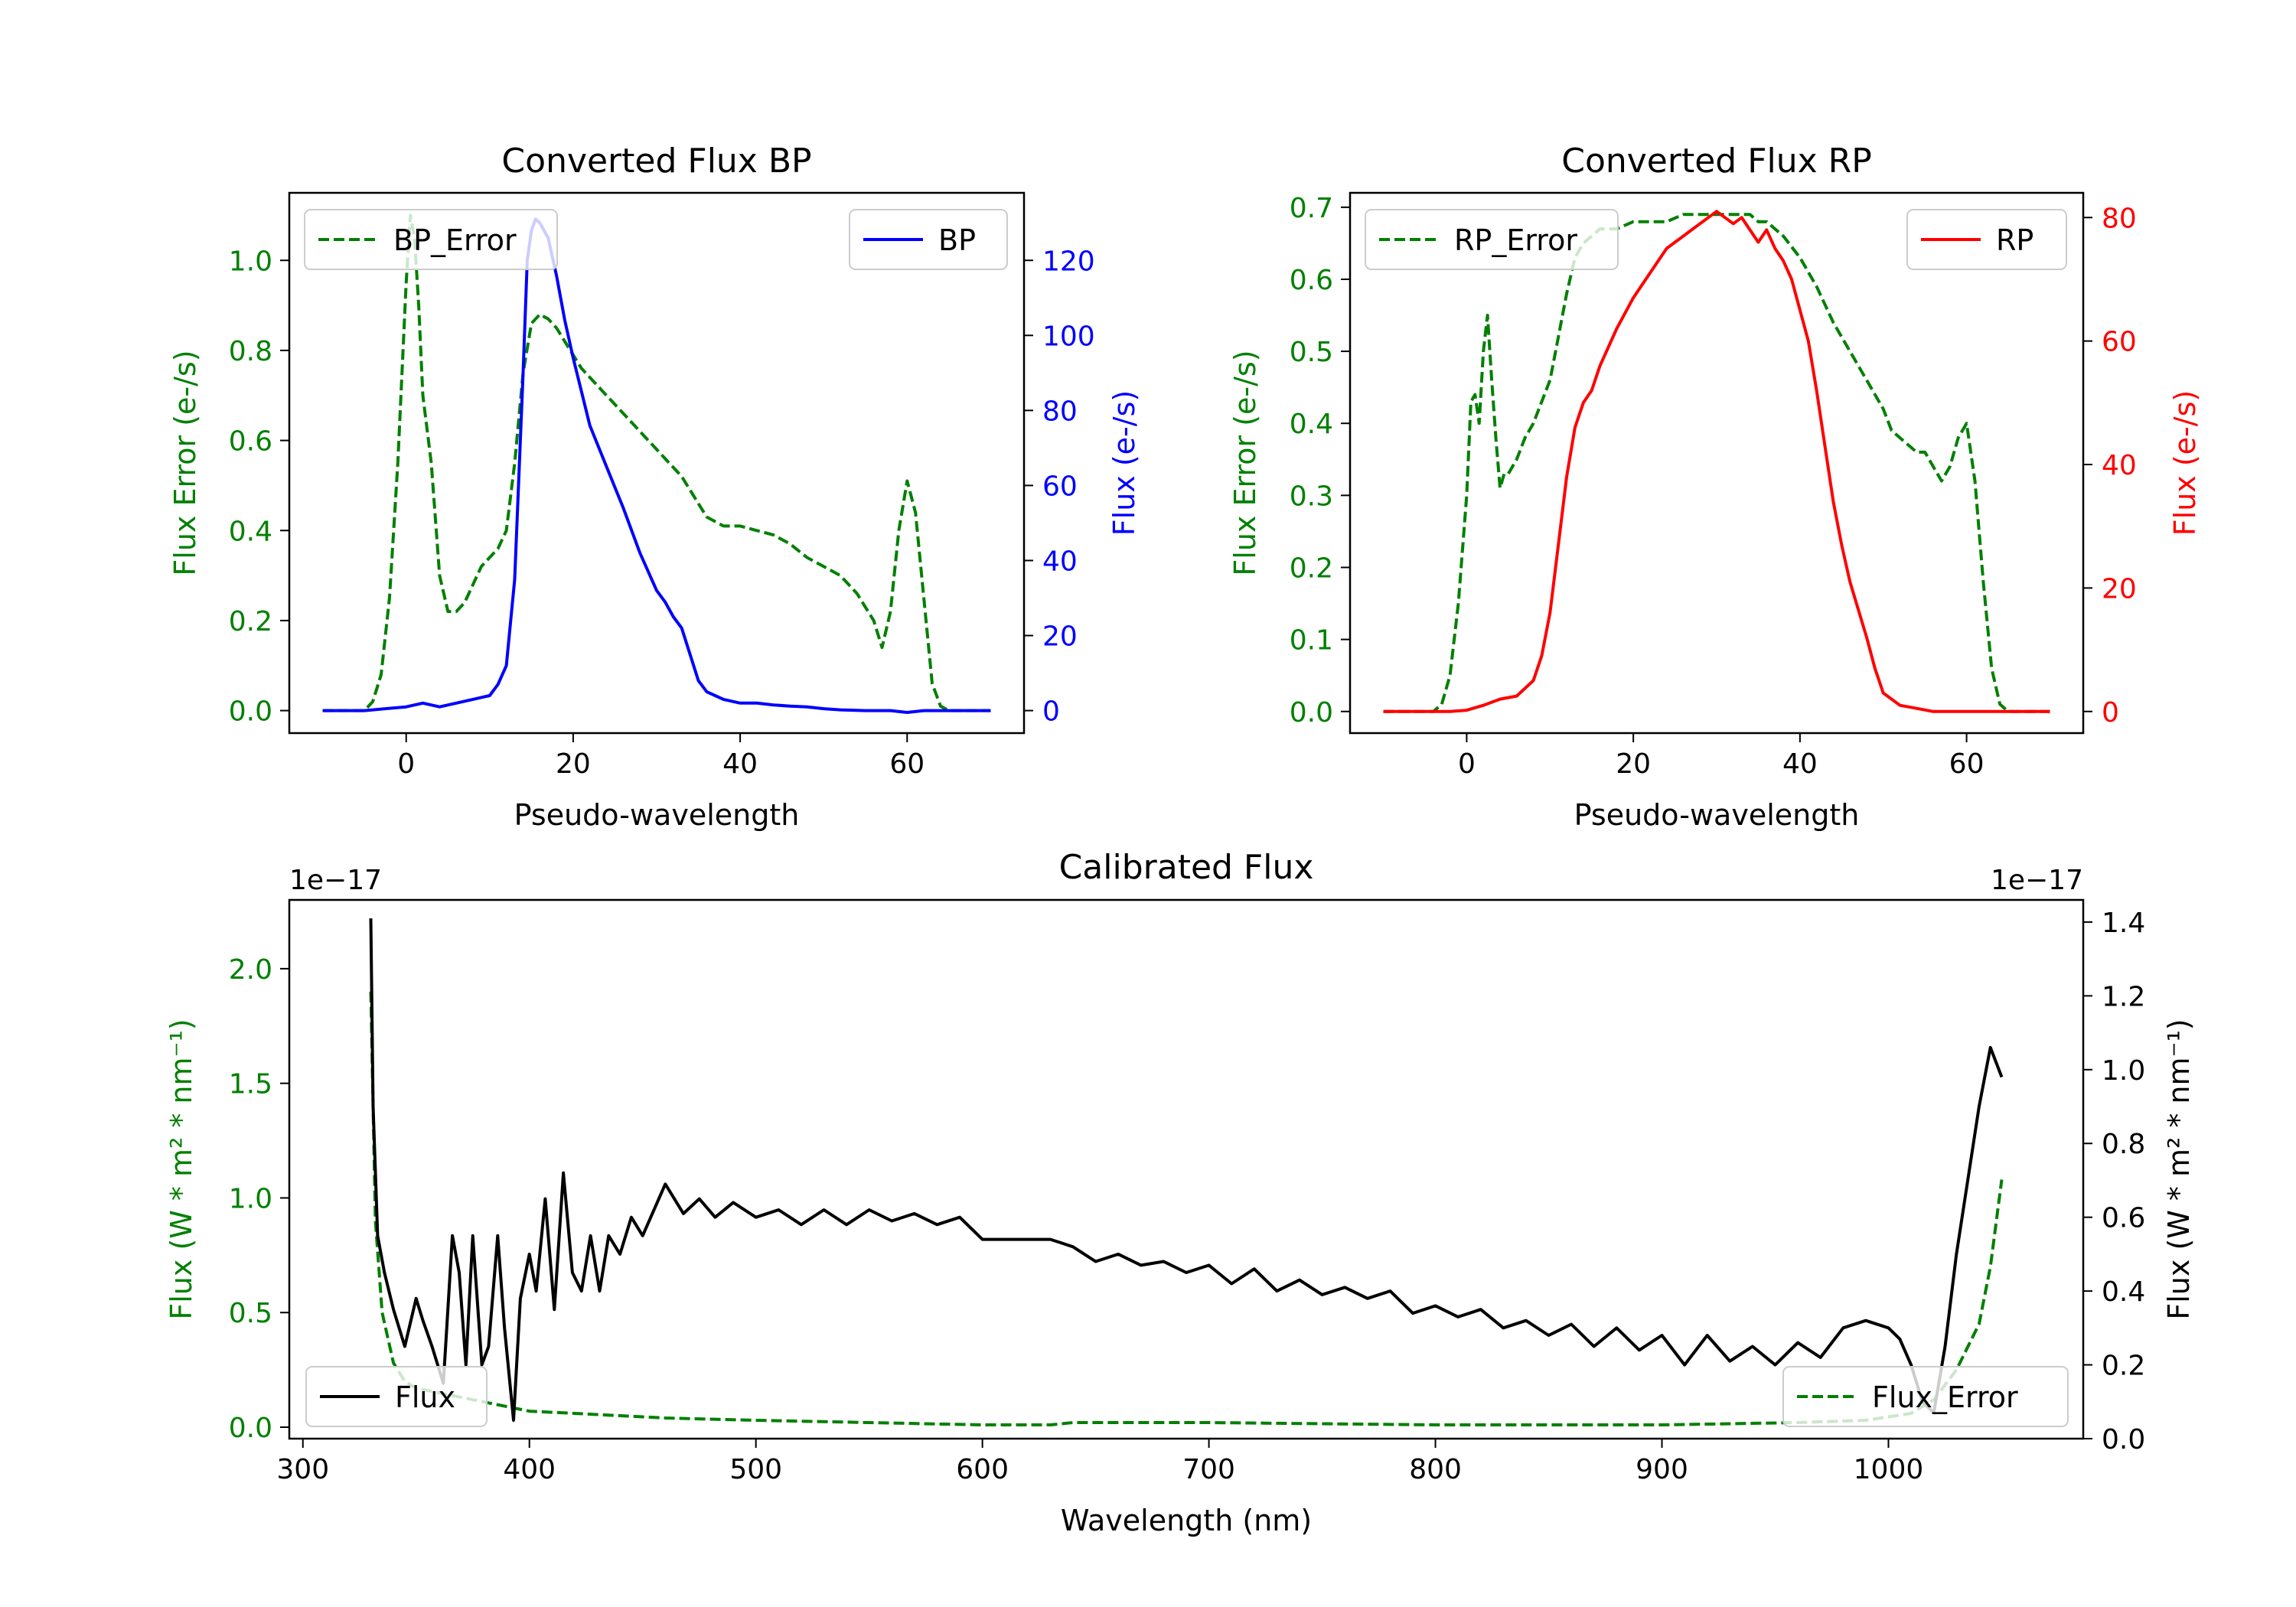 Image resolution: width=2296 pixels, height=1607 pixels. What do you see at coordinates (1945, 1397) in the screenshot?
I see `cal-legend-label: Flux_Error` at bounding box center [1945, 1397].